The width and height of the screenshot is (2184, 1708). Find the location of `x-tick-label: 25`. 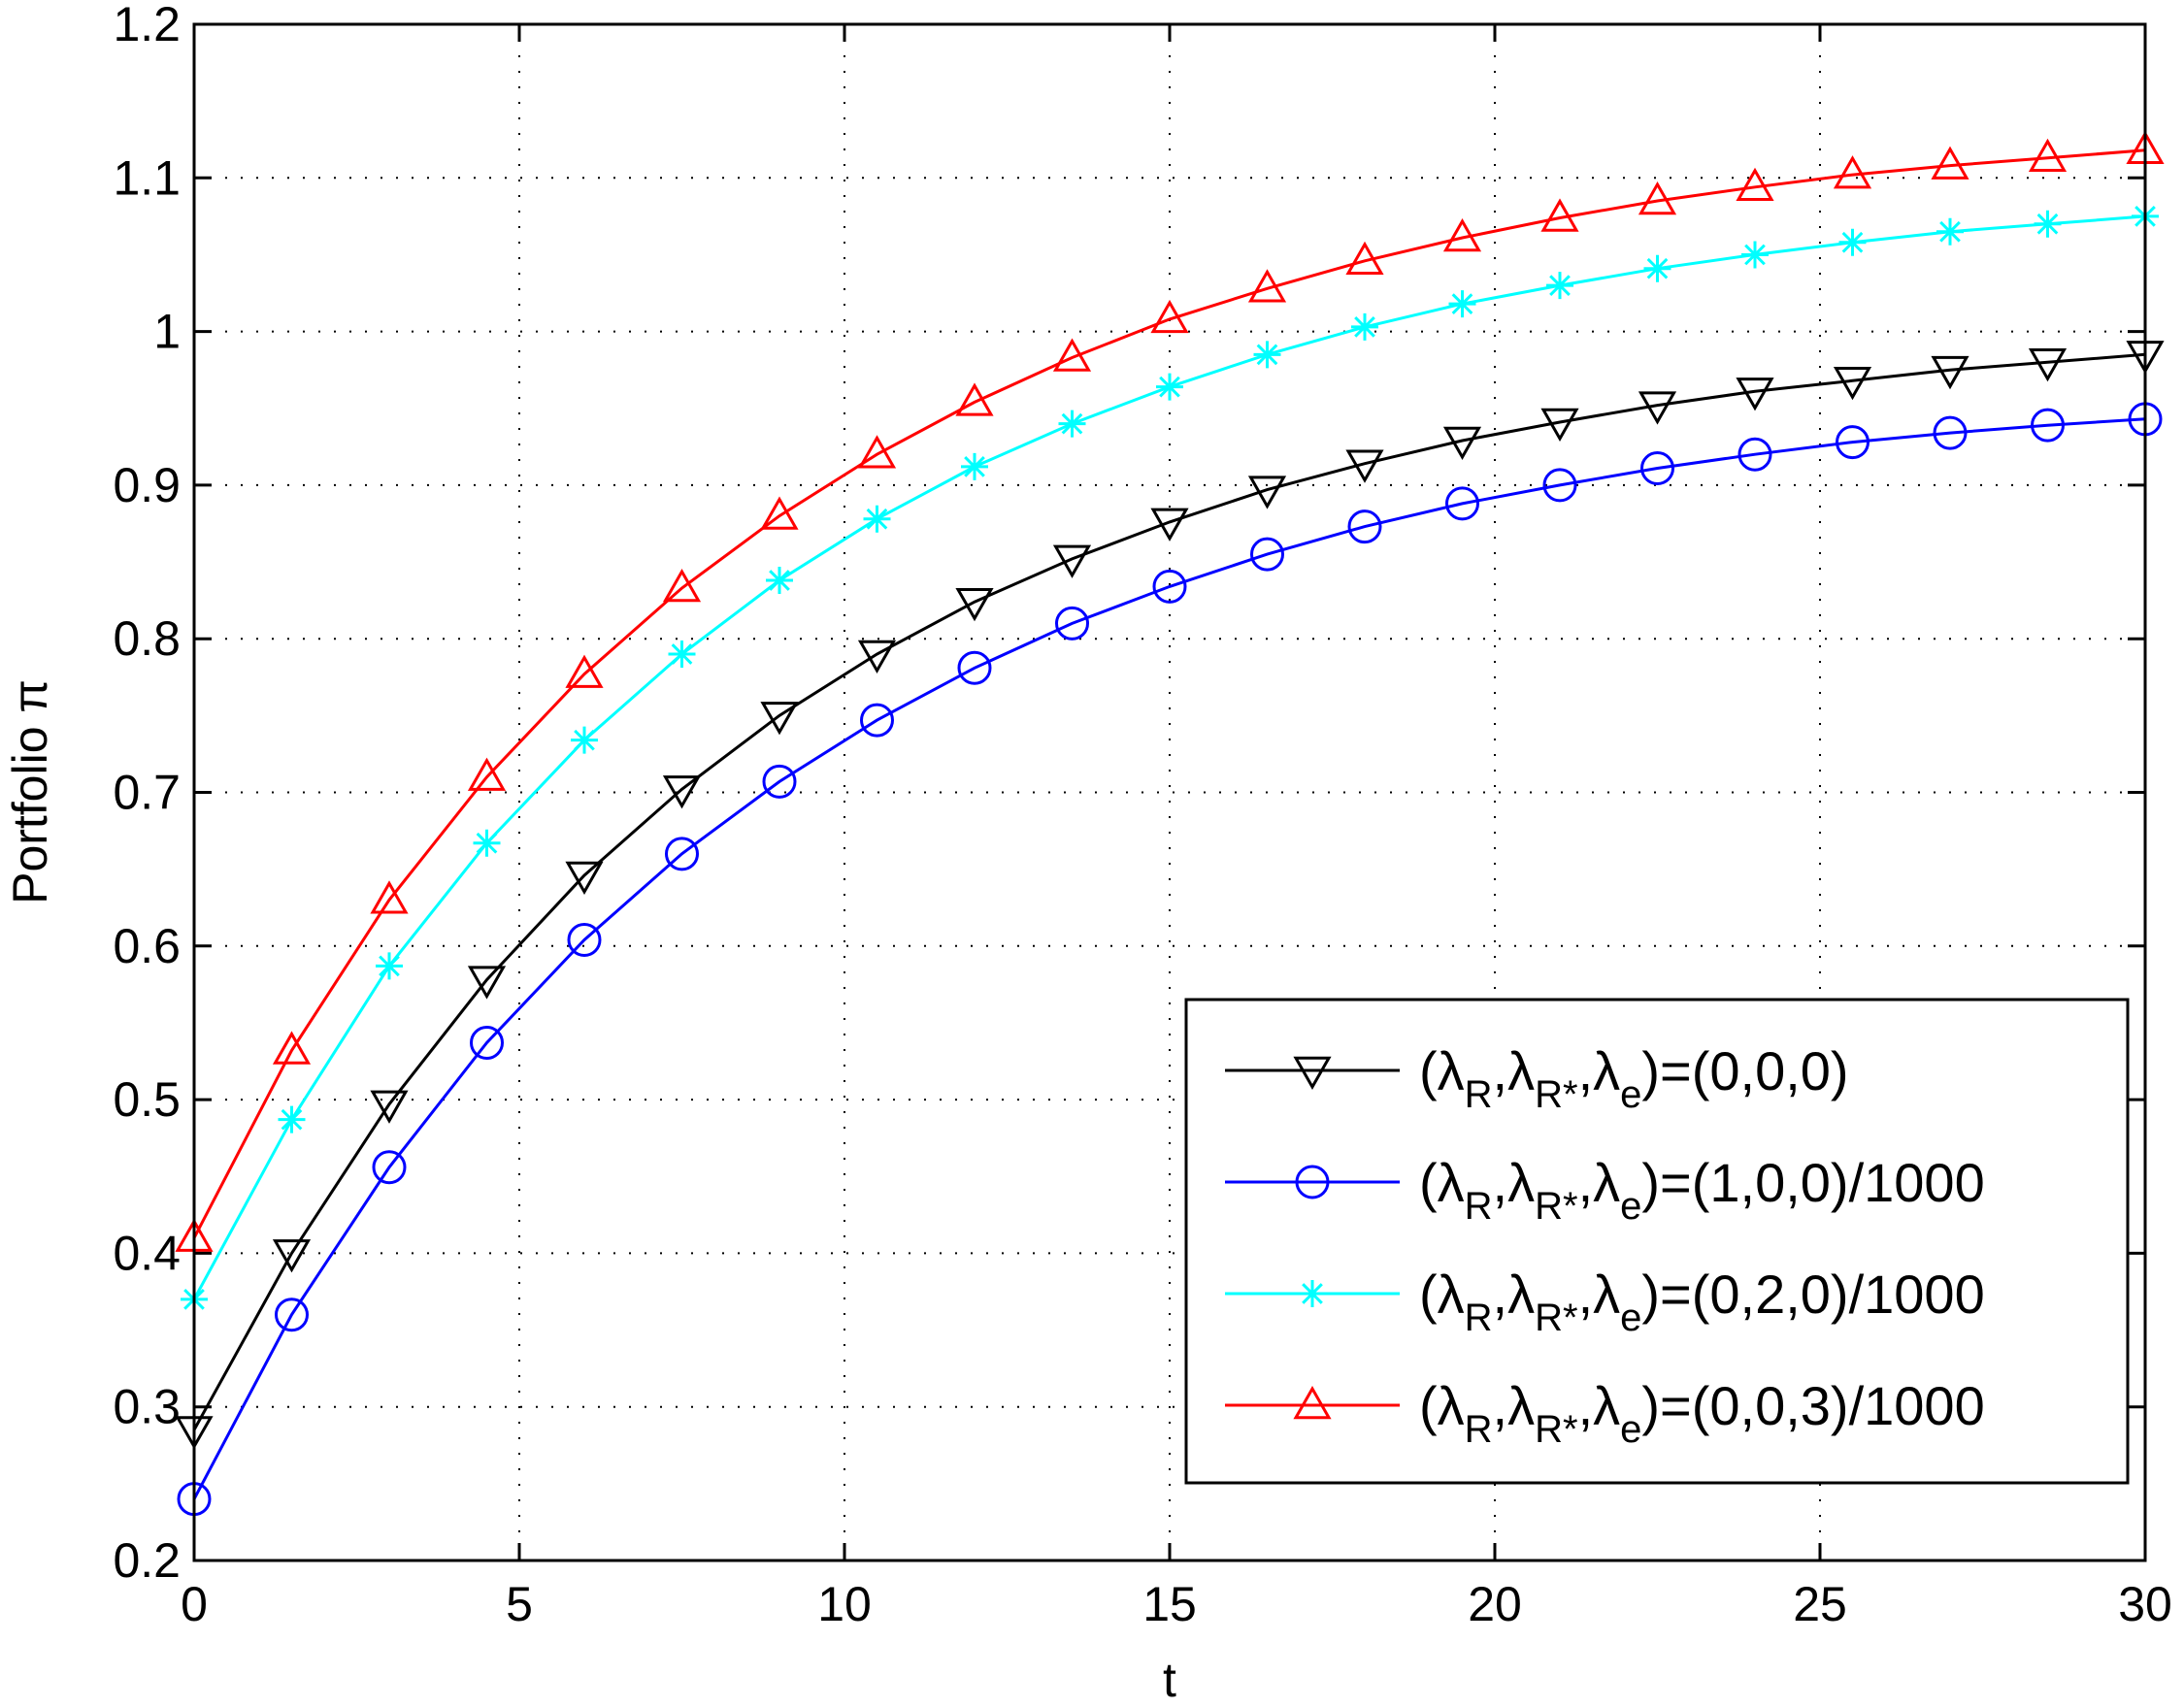

x-tick-label: 25 is located at coordinates (1820, 1604).